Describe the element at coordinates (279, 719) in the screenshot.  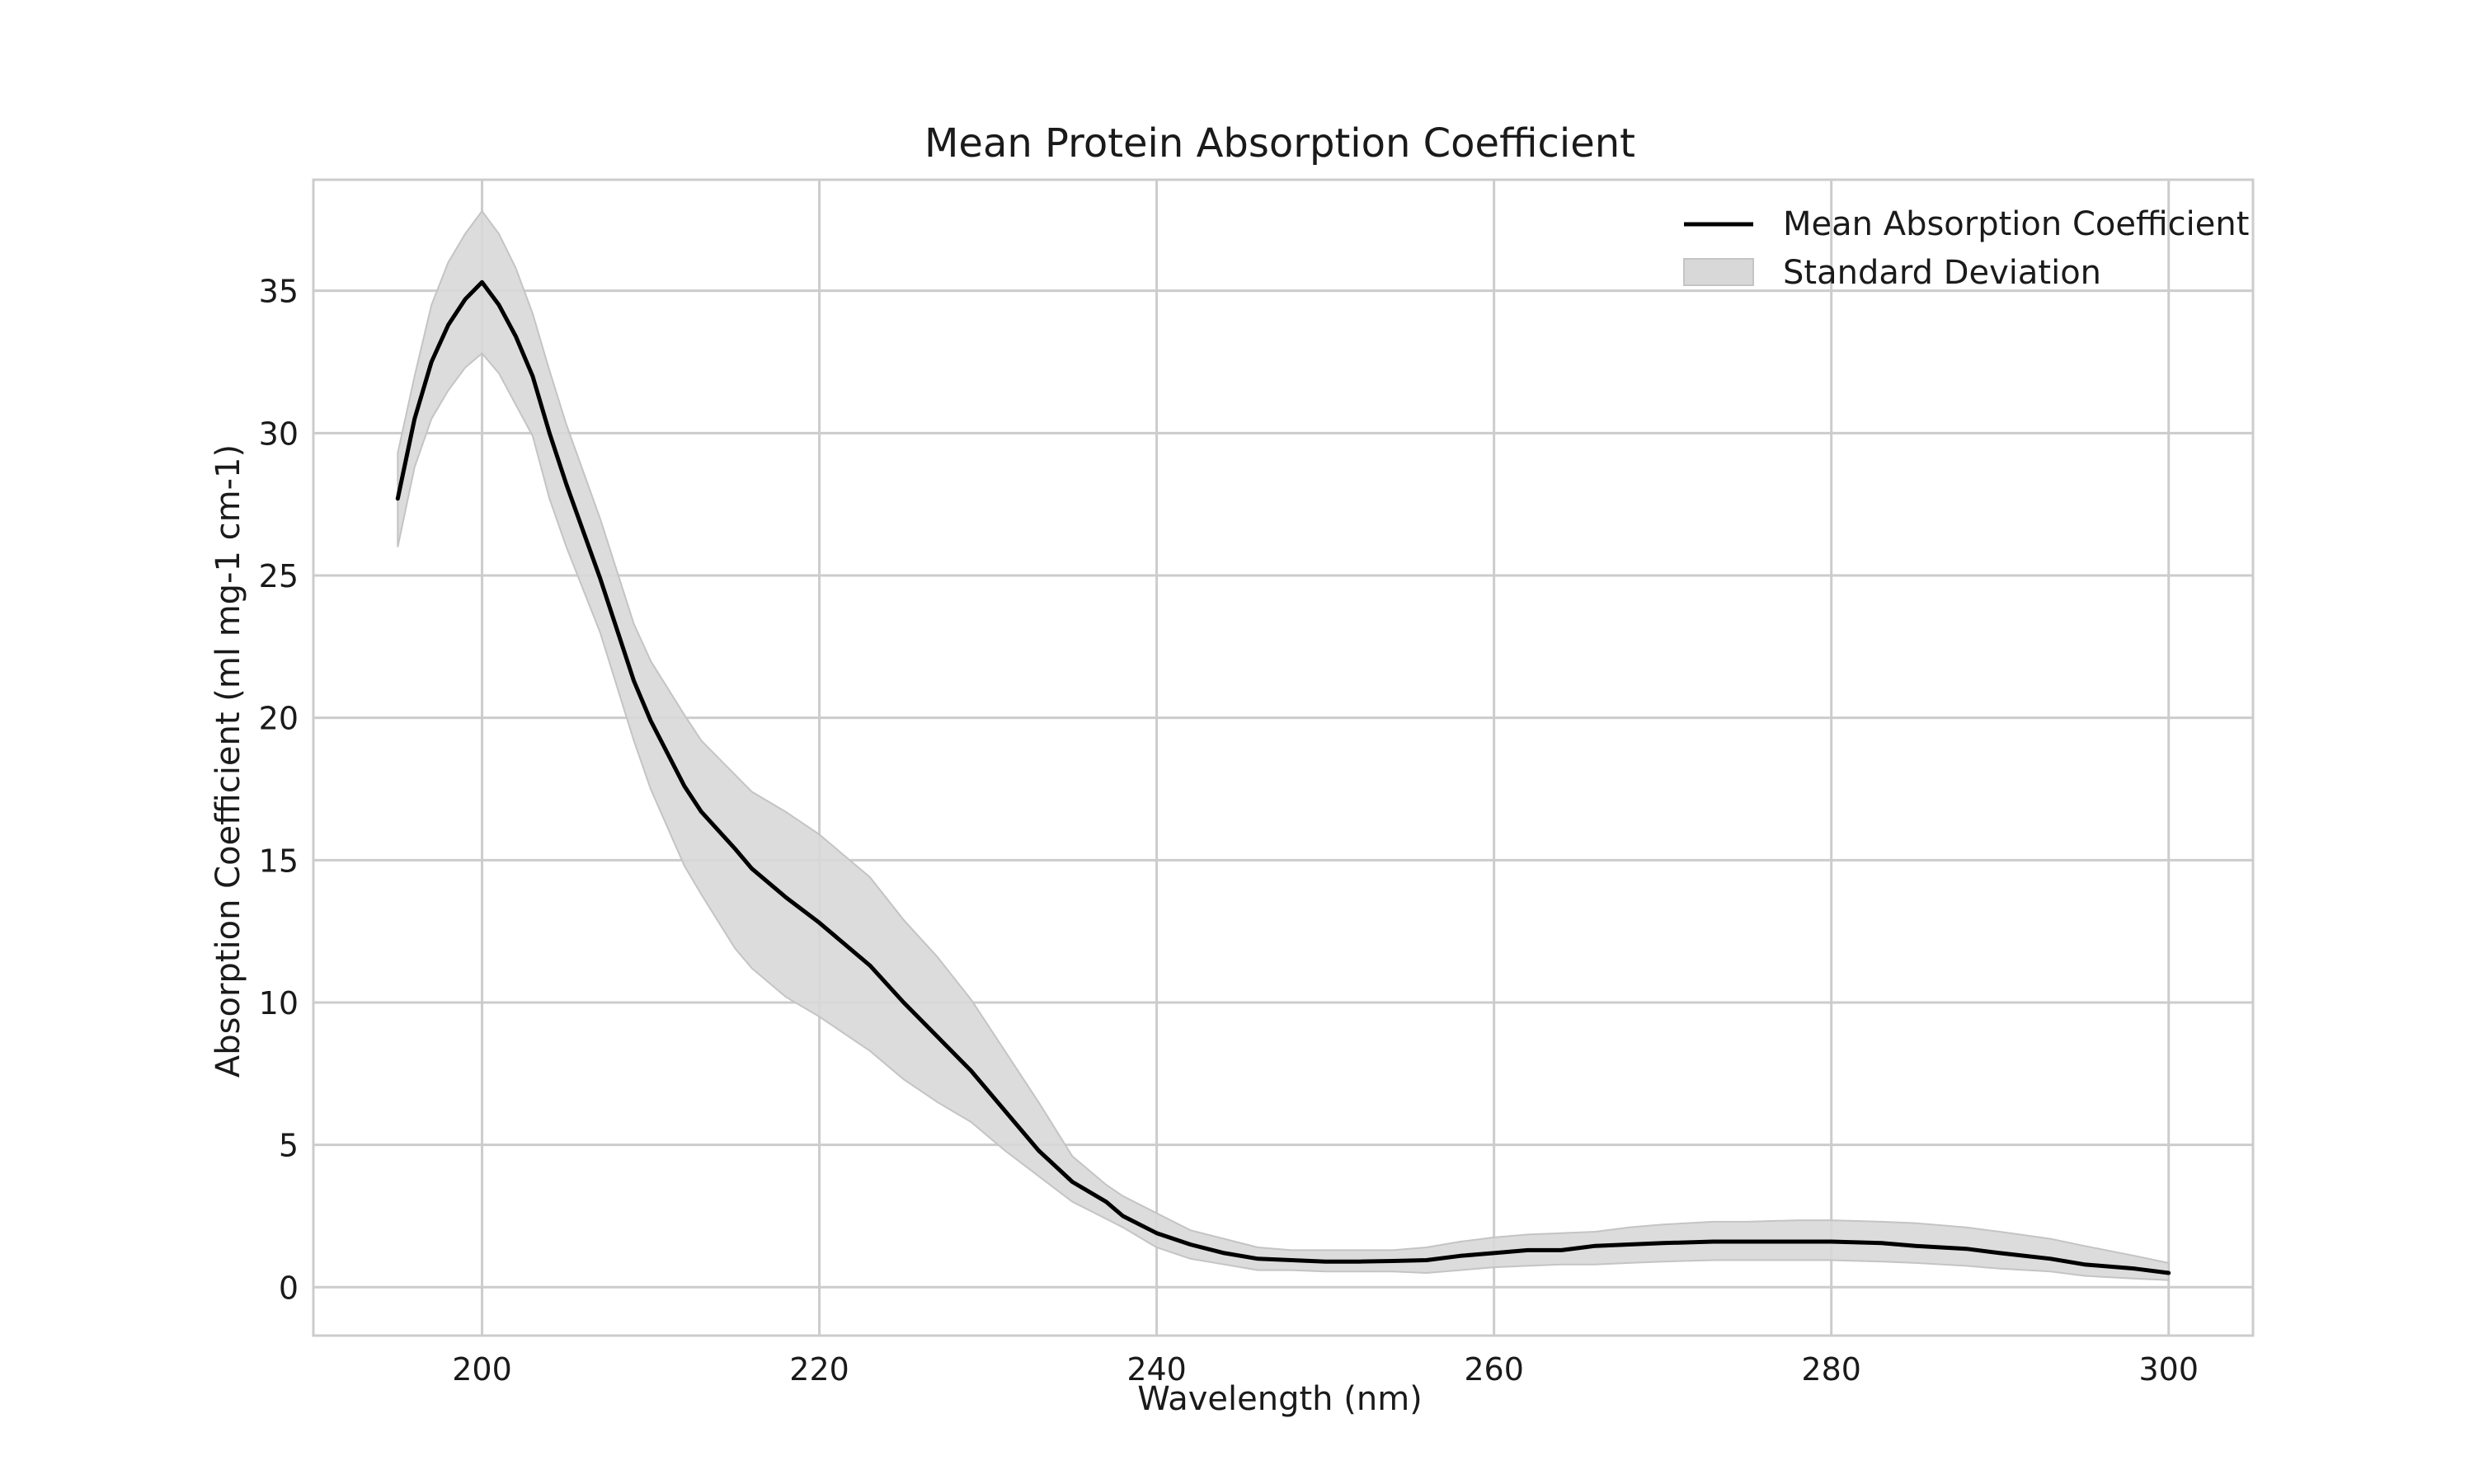
I see `y-tick-label: 20` at that location.